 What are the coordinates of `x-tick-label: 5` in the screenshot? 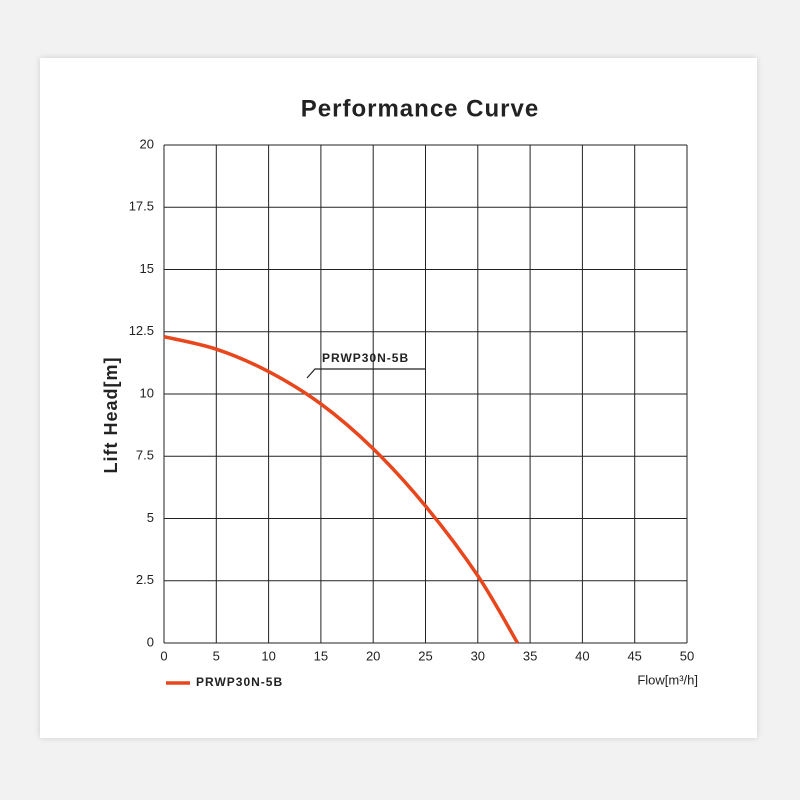 It's located at (216, 655).